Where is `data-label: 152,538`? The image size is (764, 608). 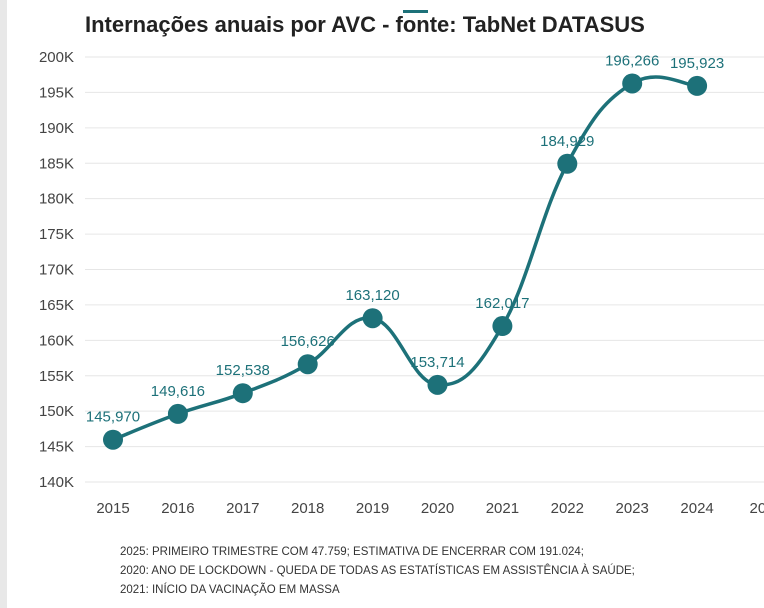 data-label: 152,538 is located at coordinates (243, 370).